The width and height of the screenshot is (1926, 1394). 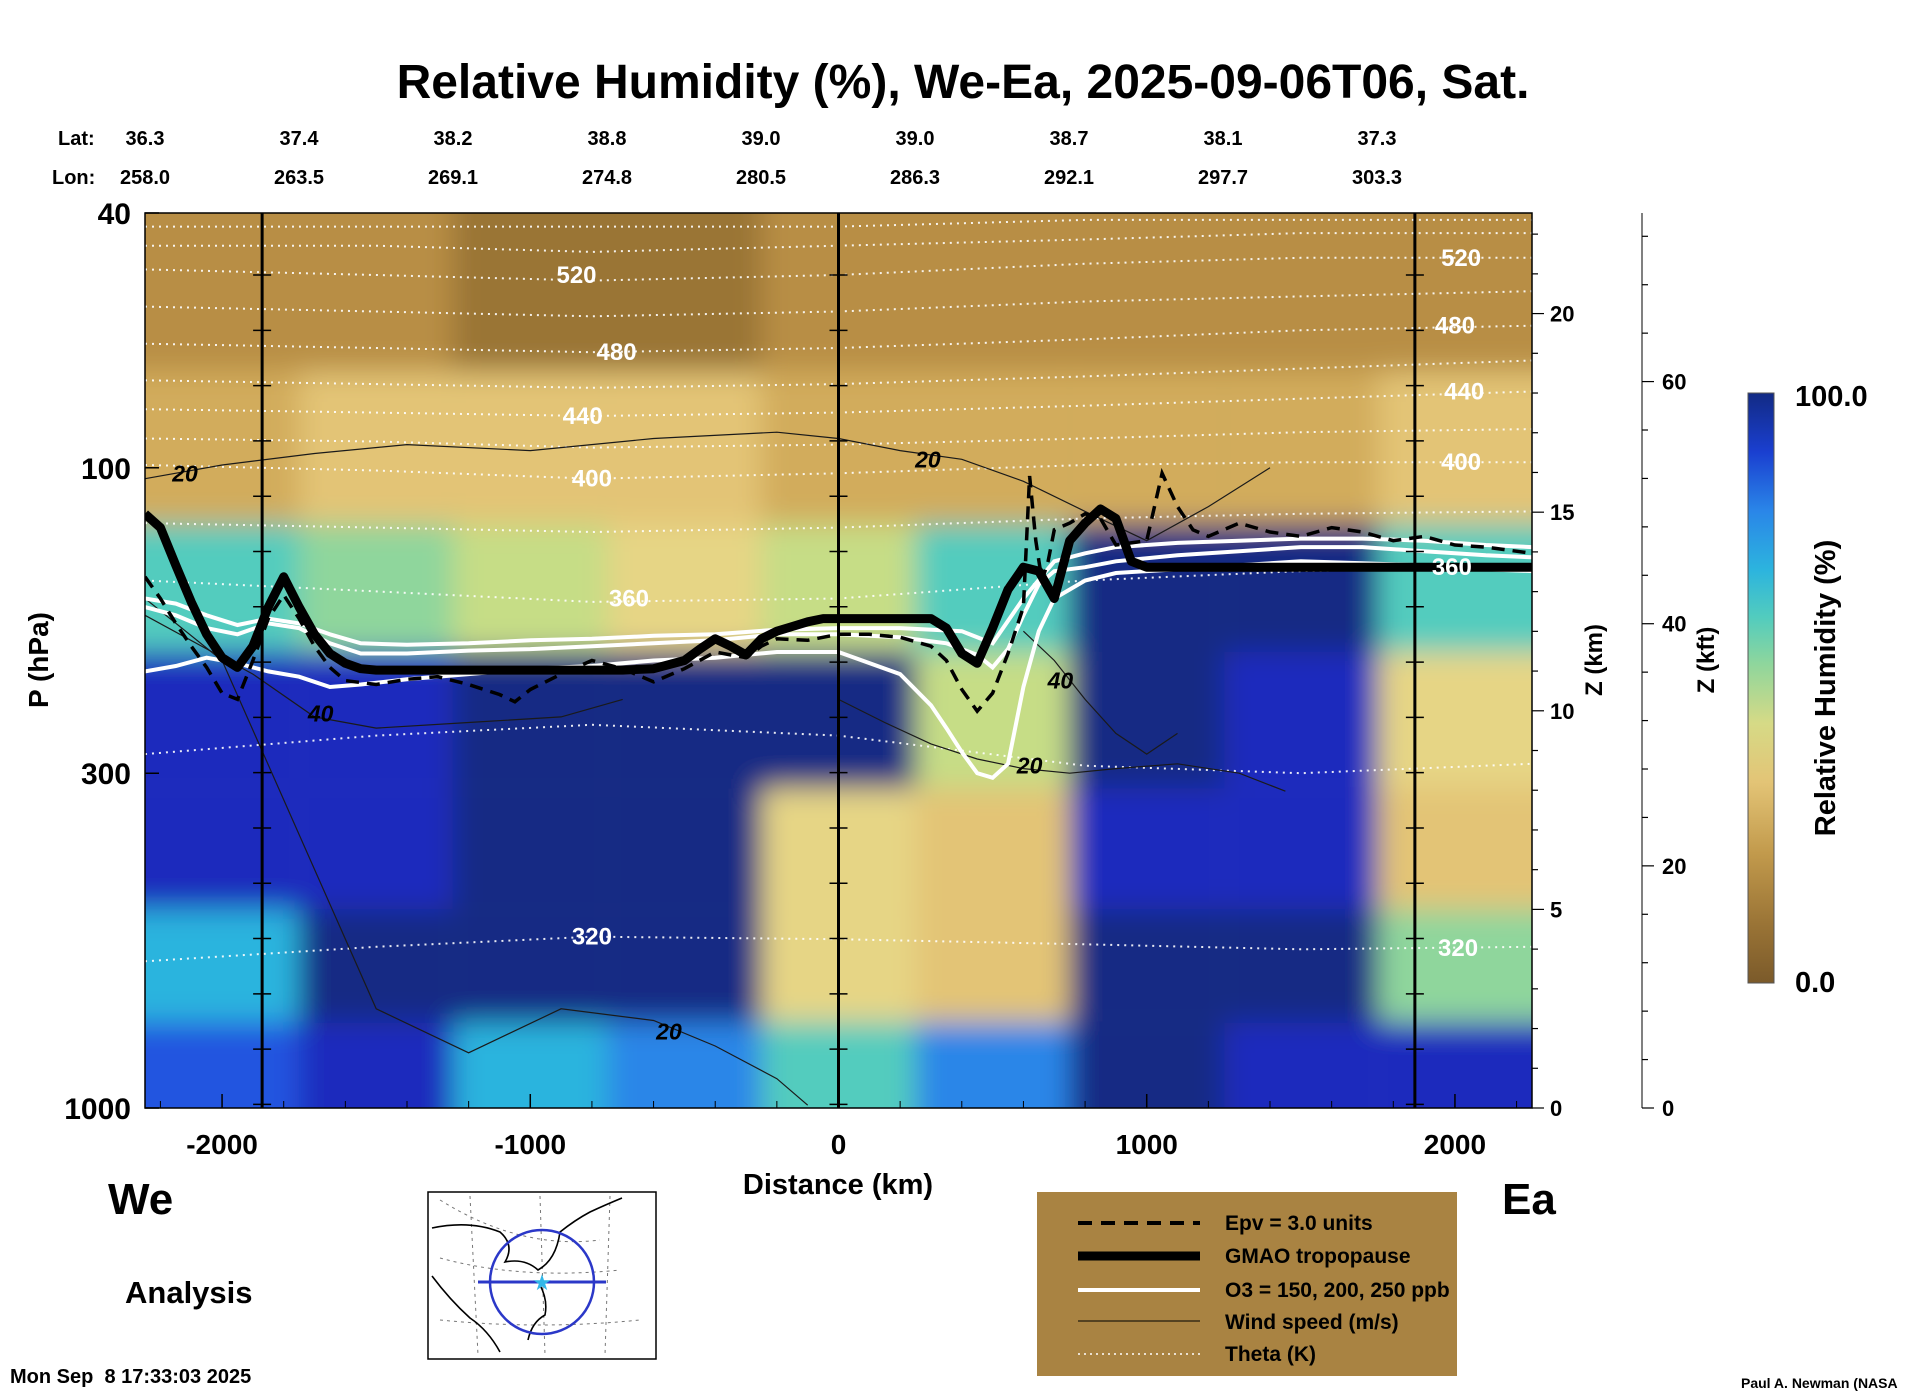 I want to click on p-tick-label: 1000, so click(x=97, y=1109).